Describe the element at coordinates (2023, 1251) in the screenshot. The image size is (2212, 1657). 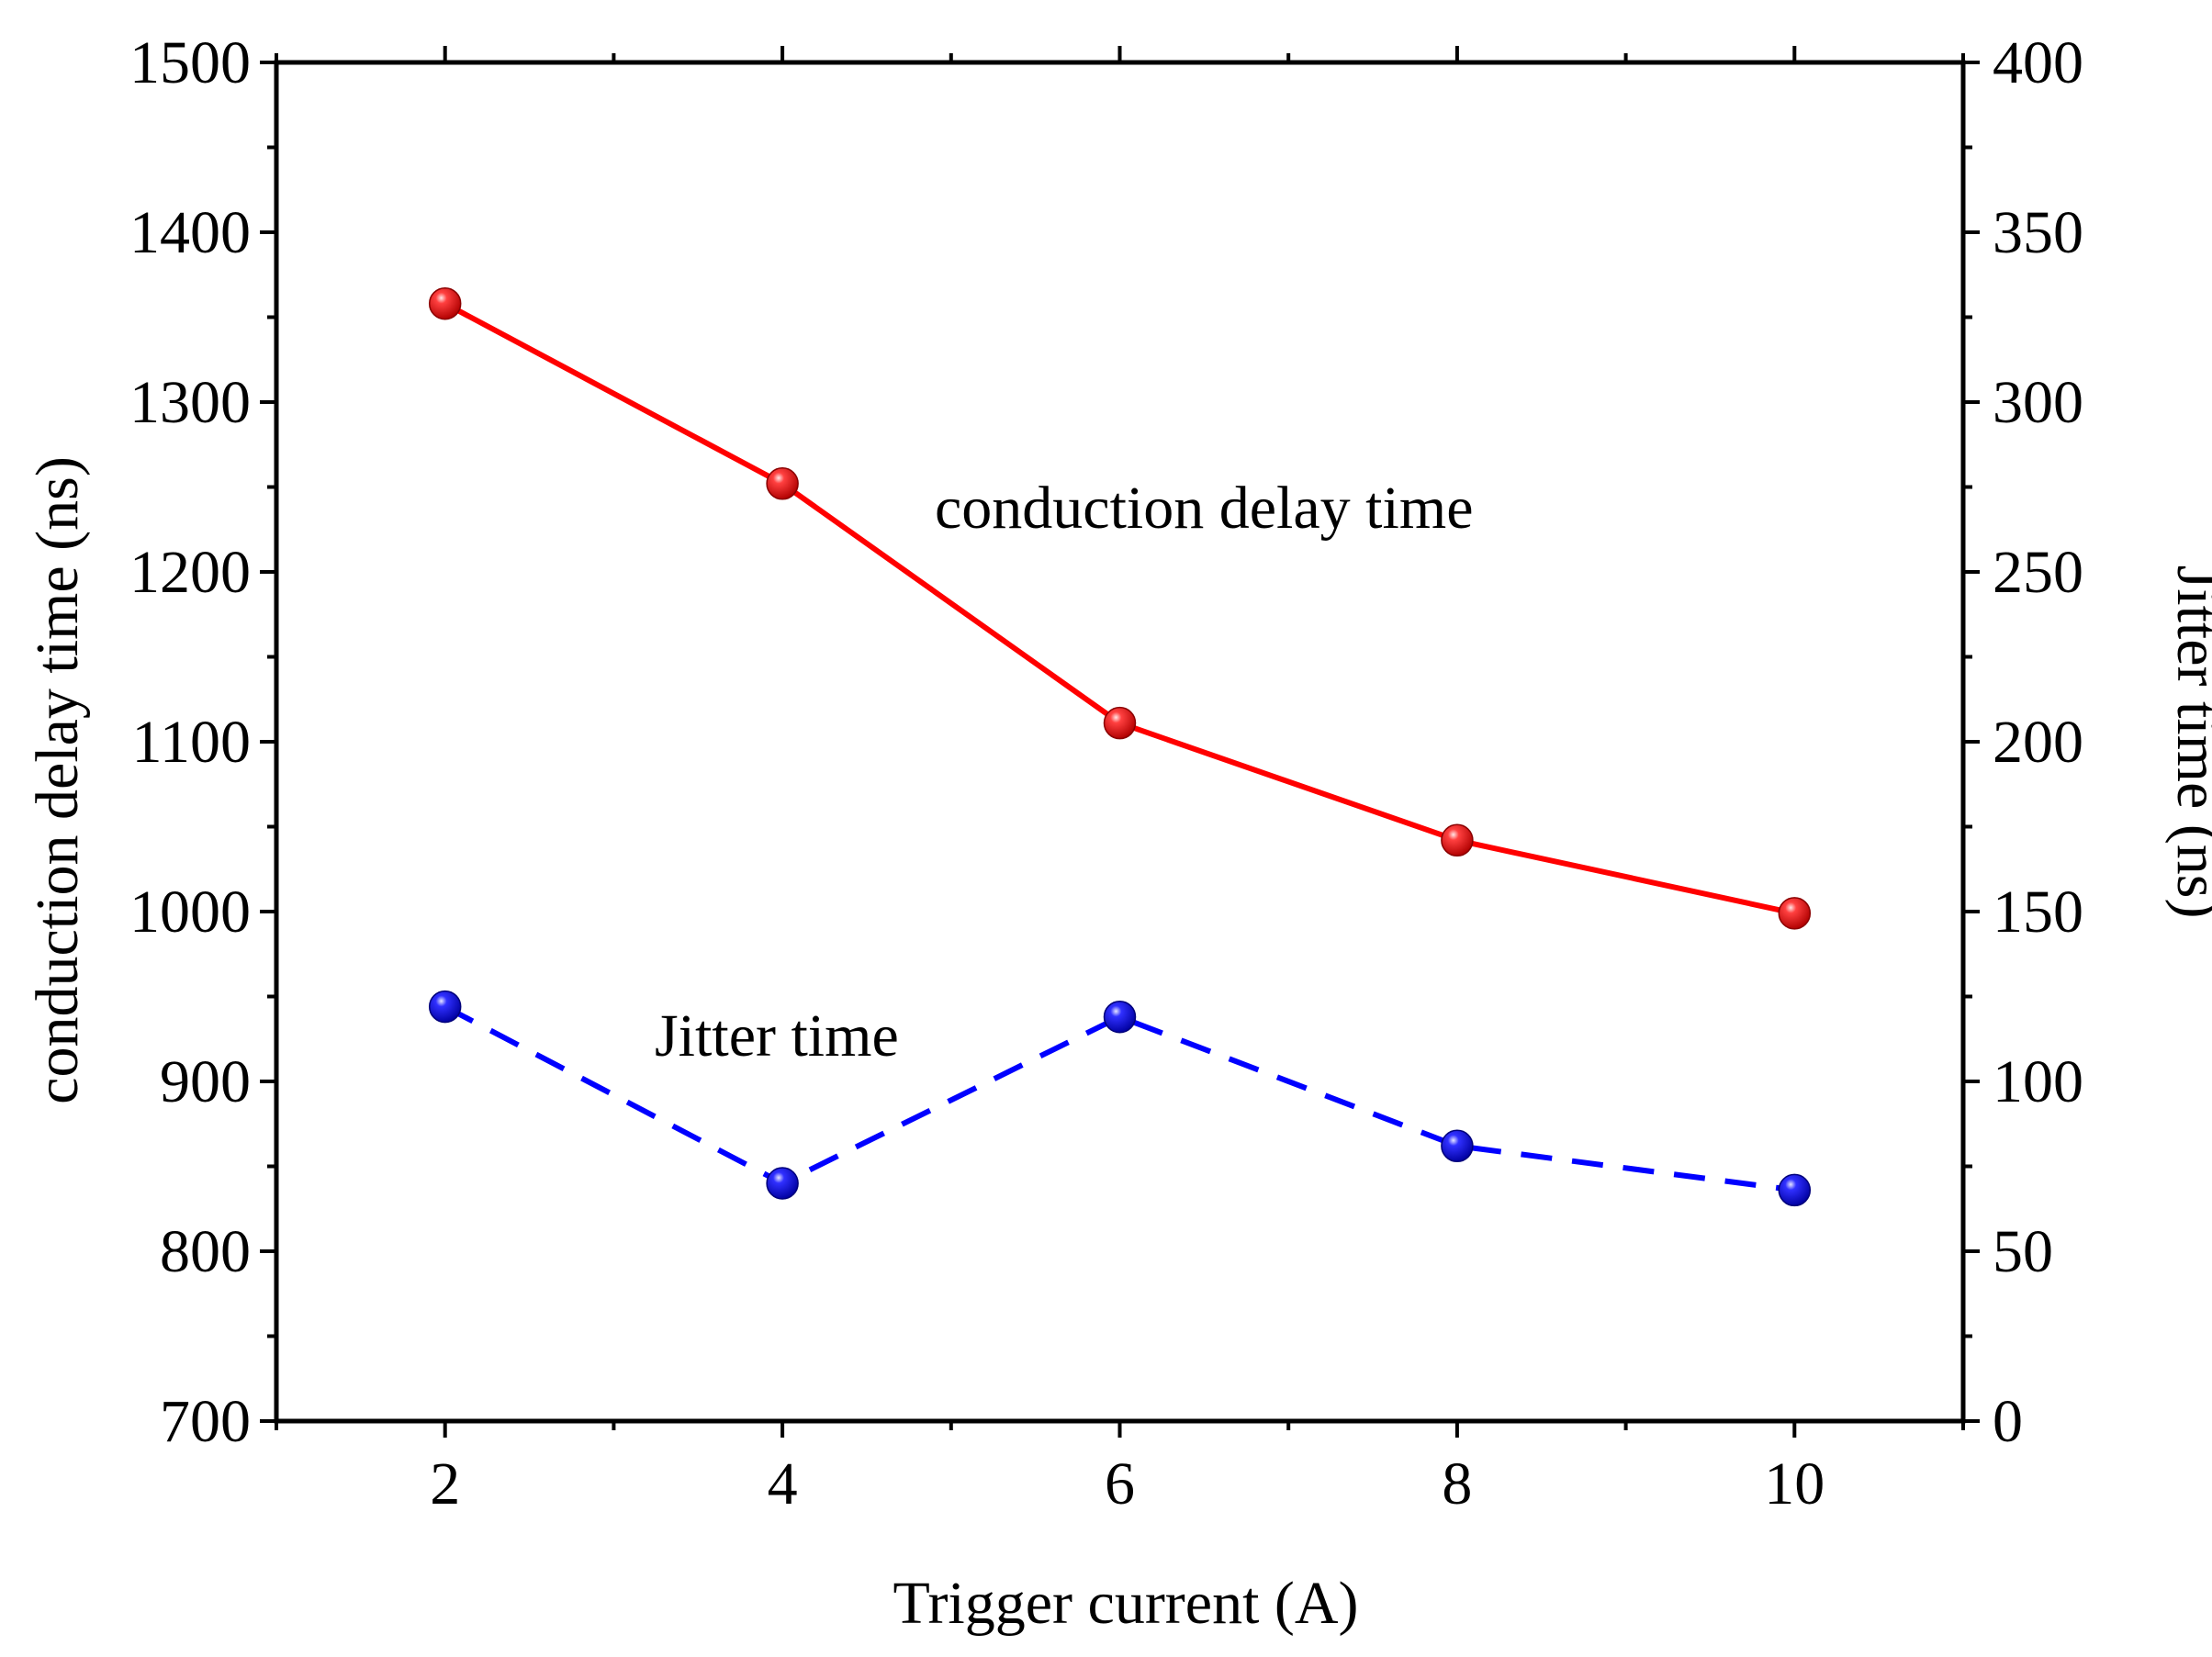
I see `y2-tick-label: 50` at that location.